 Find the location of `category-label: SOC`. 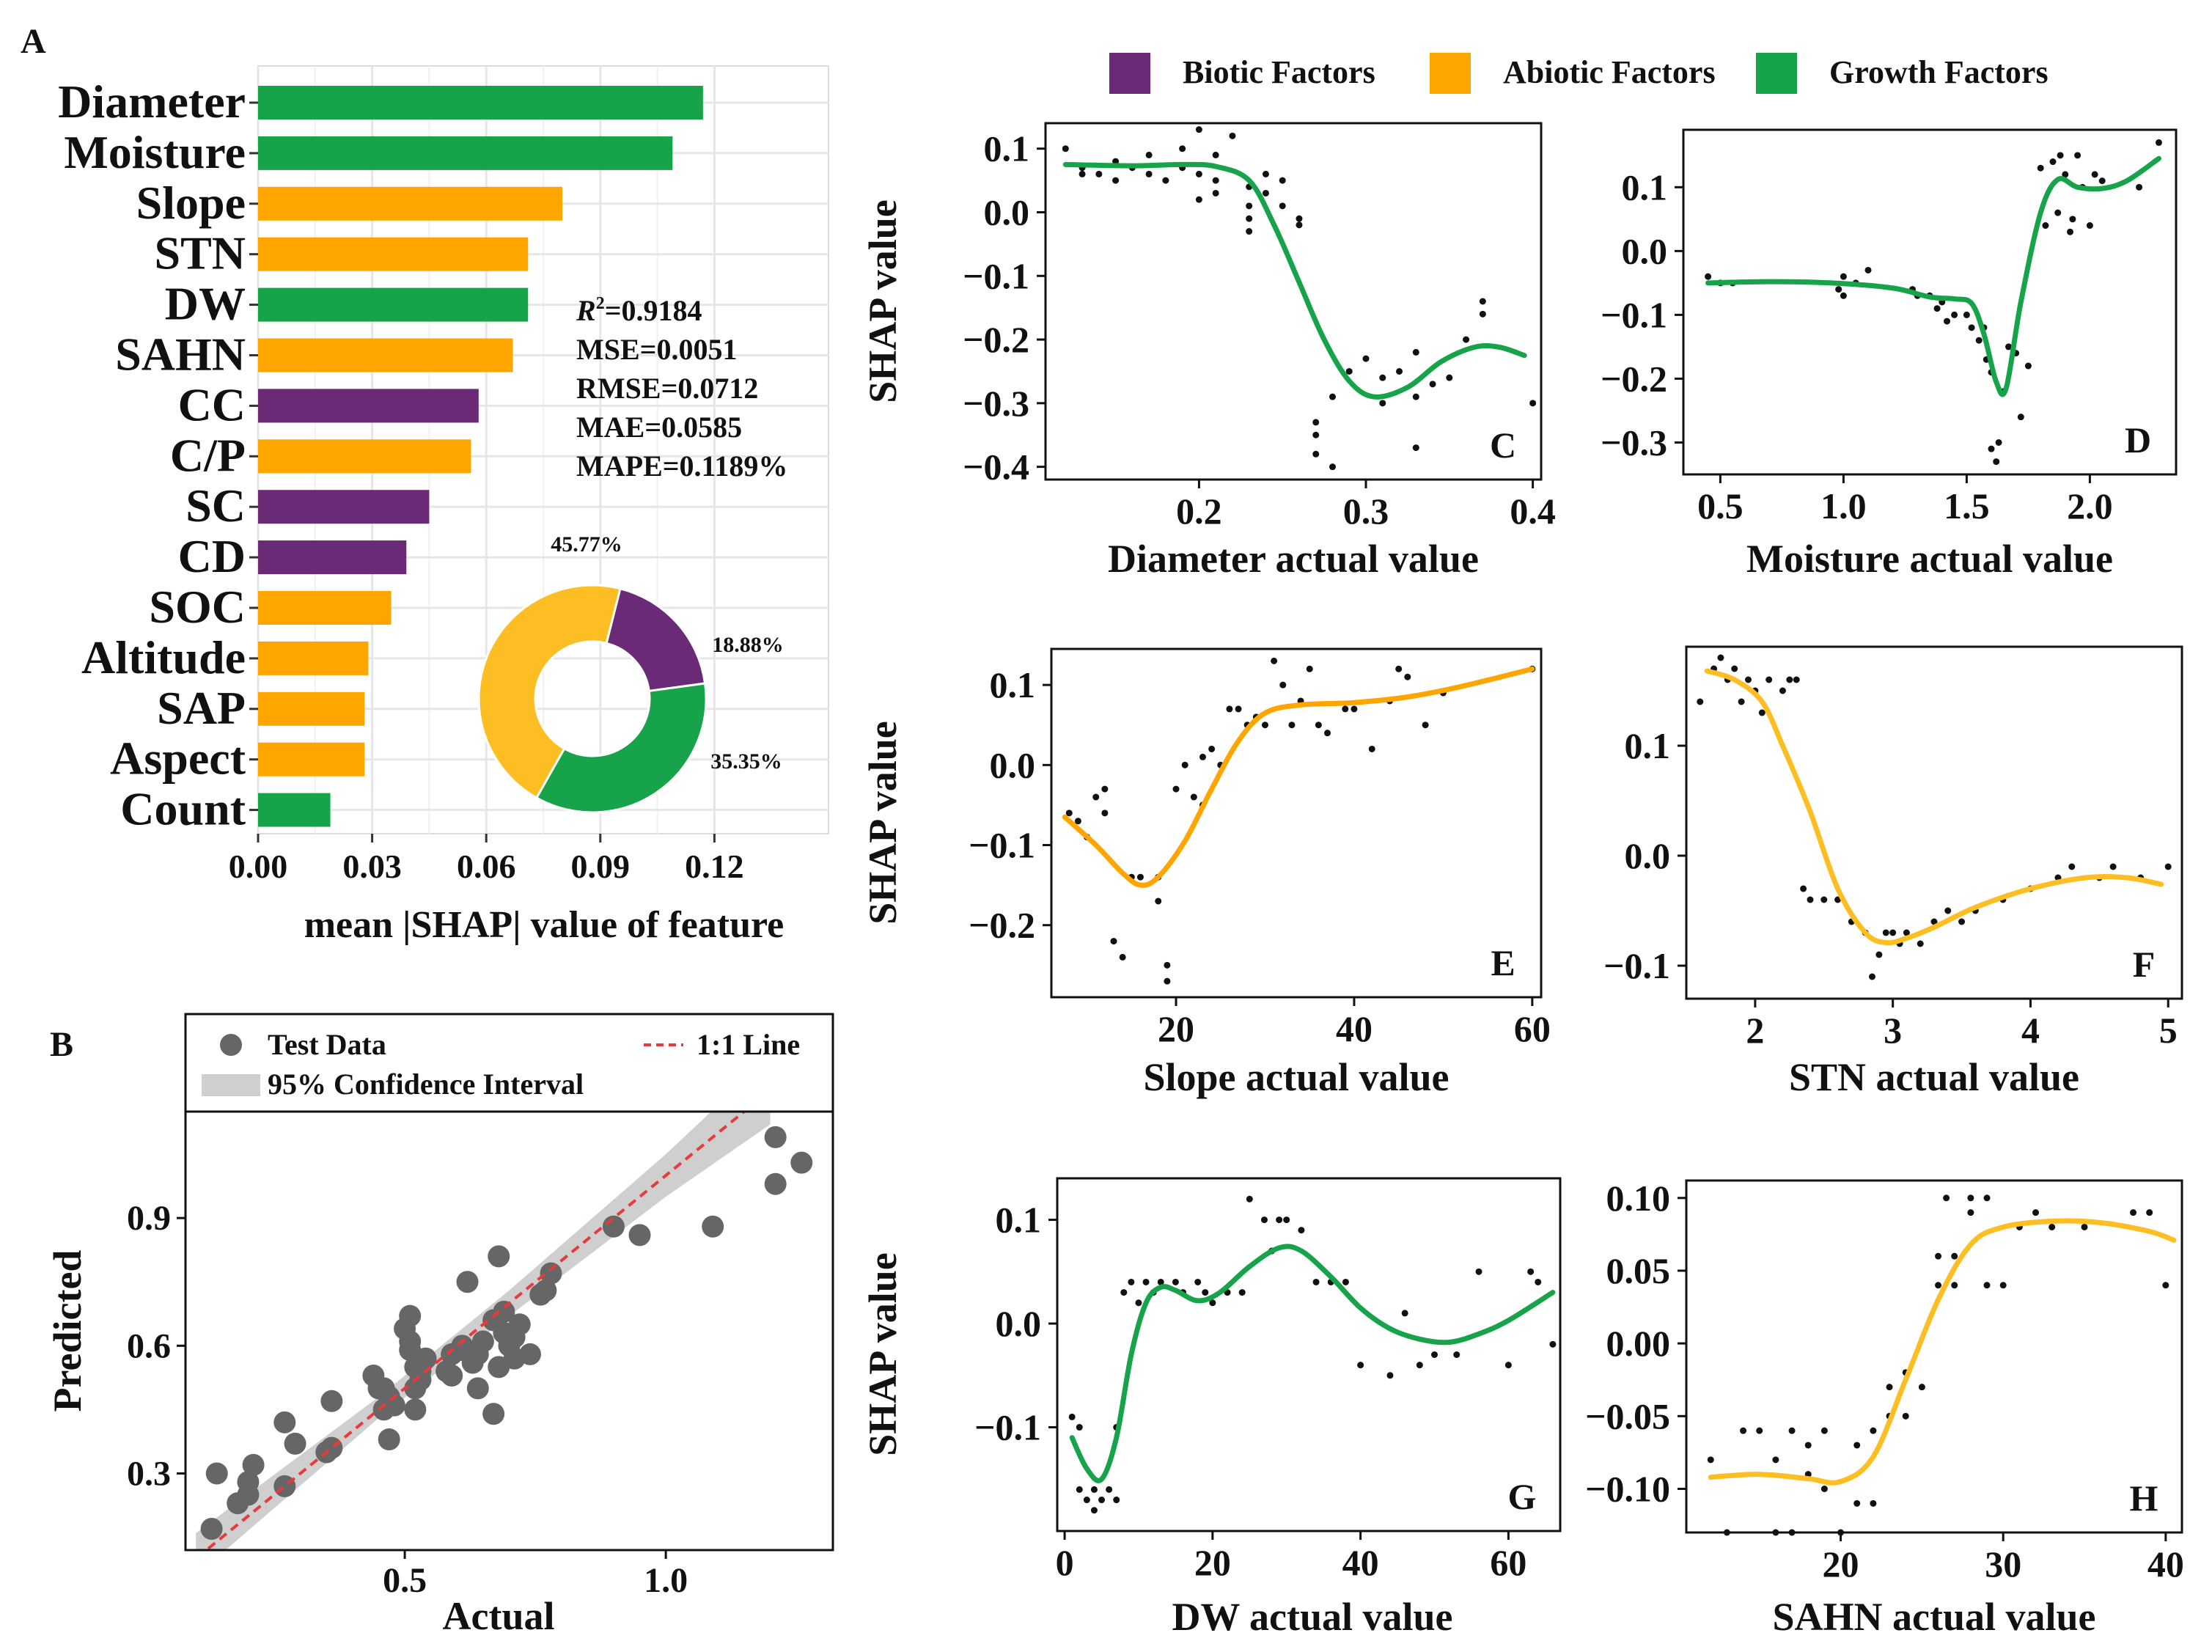

category-label: SOC is located at coordinates (197, 607).